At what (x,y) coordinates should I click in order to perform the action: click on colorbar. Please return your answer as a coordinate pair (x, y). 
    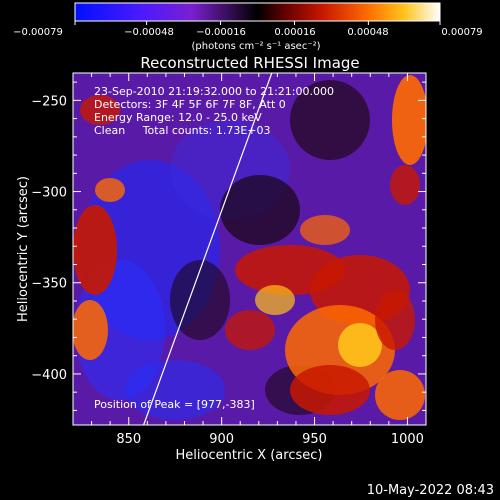
    Looking at the image, I should click on (257, 12).